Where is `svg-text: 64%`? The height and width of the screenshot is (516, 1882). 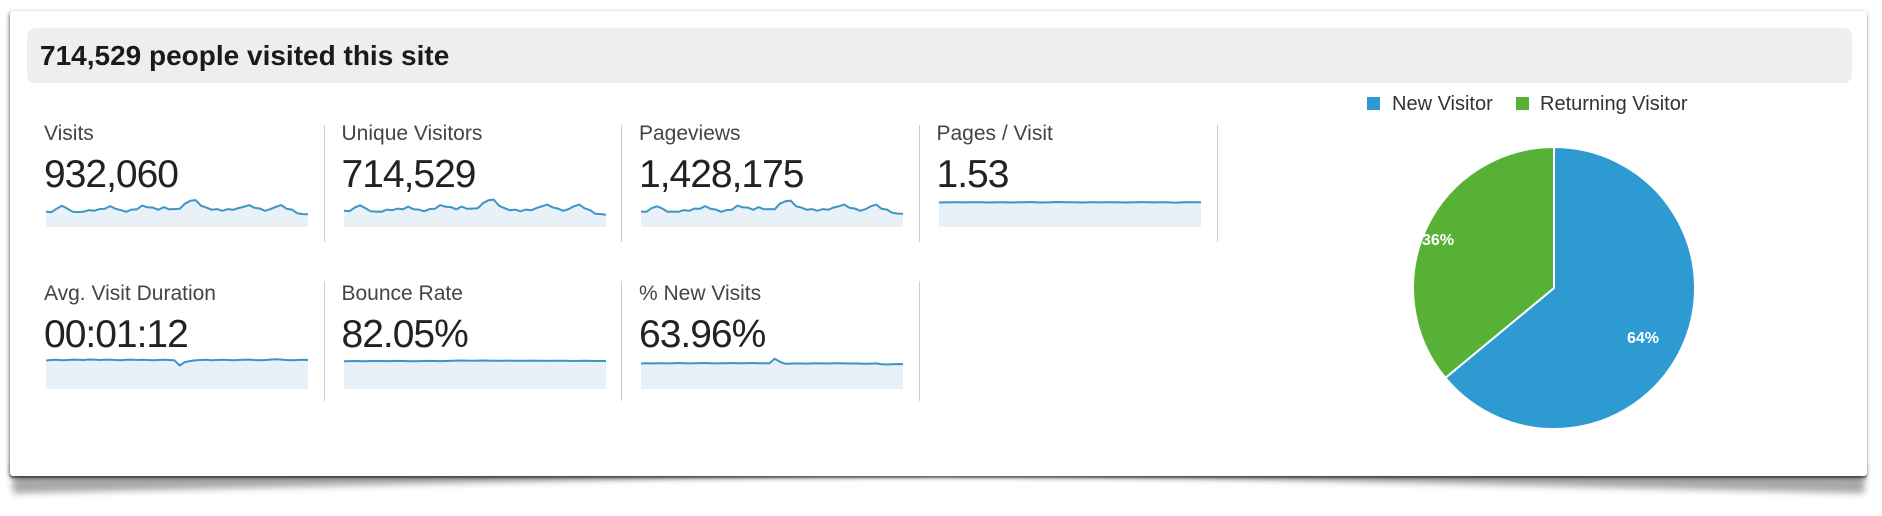 svg-text: 64% is located at coordinates (1643, 338).